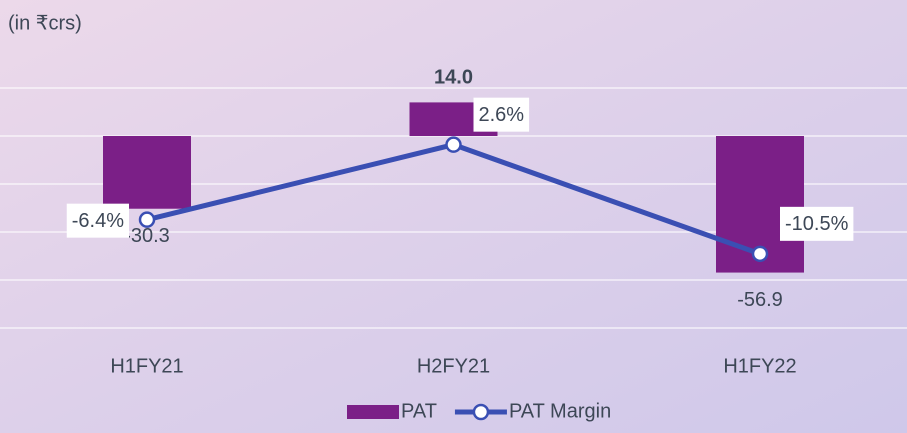  What do you see at coordinates (419, 411) in the screenshot?
I see `legend-label: PAT` at bounding box center [419, 411].